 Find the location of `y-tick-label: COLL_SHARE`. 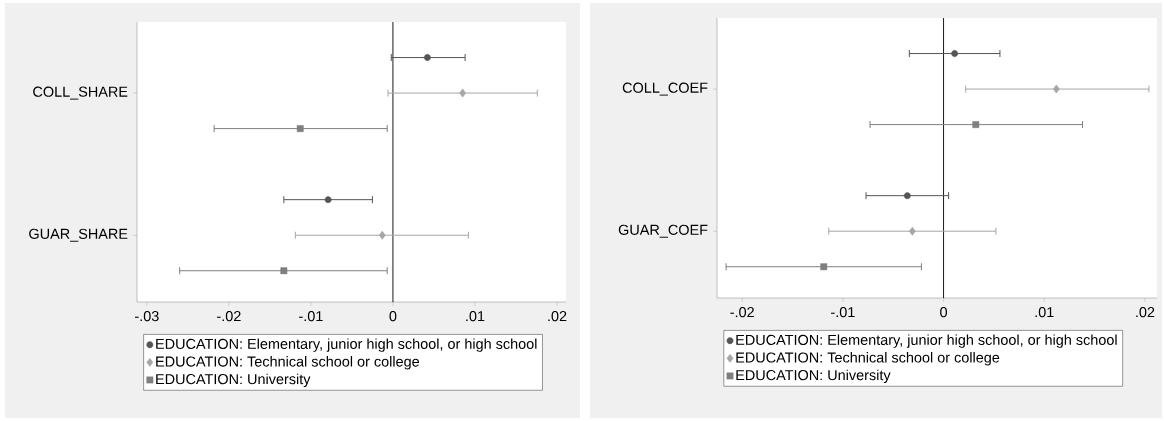

y-tick-label: COLL_SHARE is located at coordinates (80, 93).